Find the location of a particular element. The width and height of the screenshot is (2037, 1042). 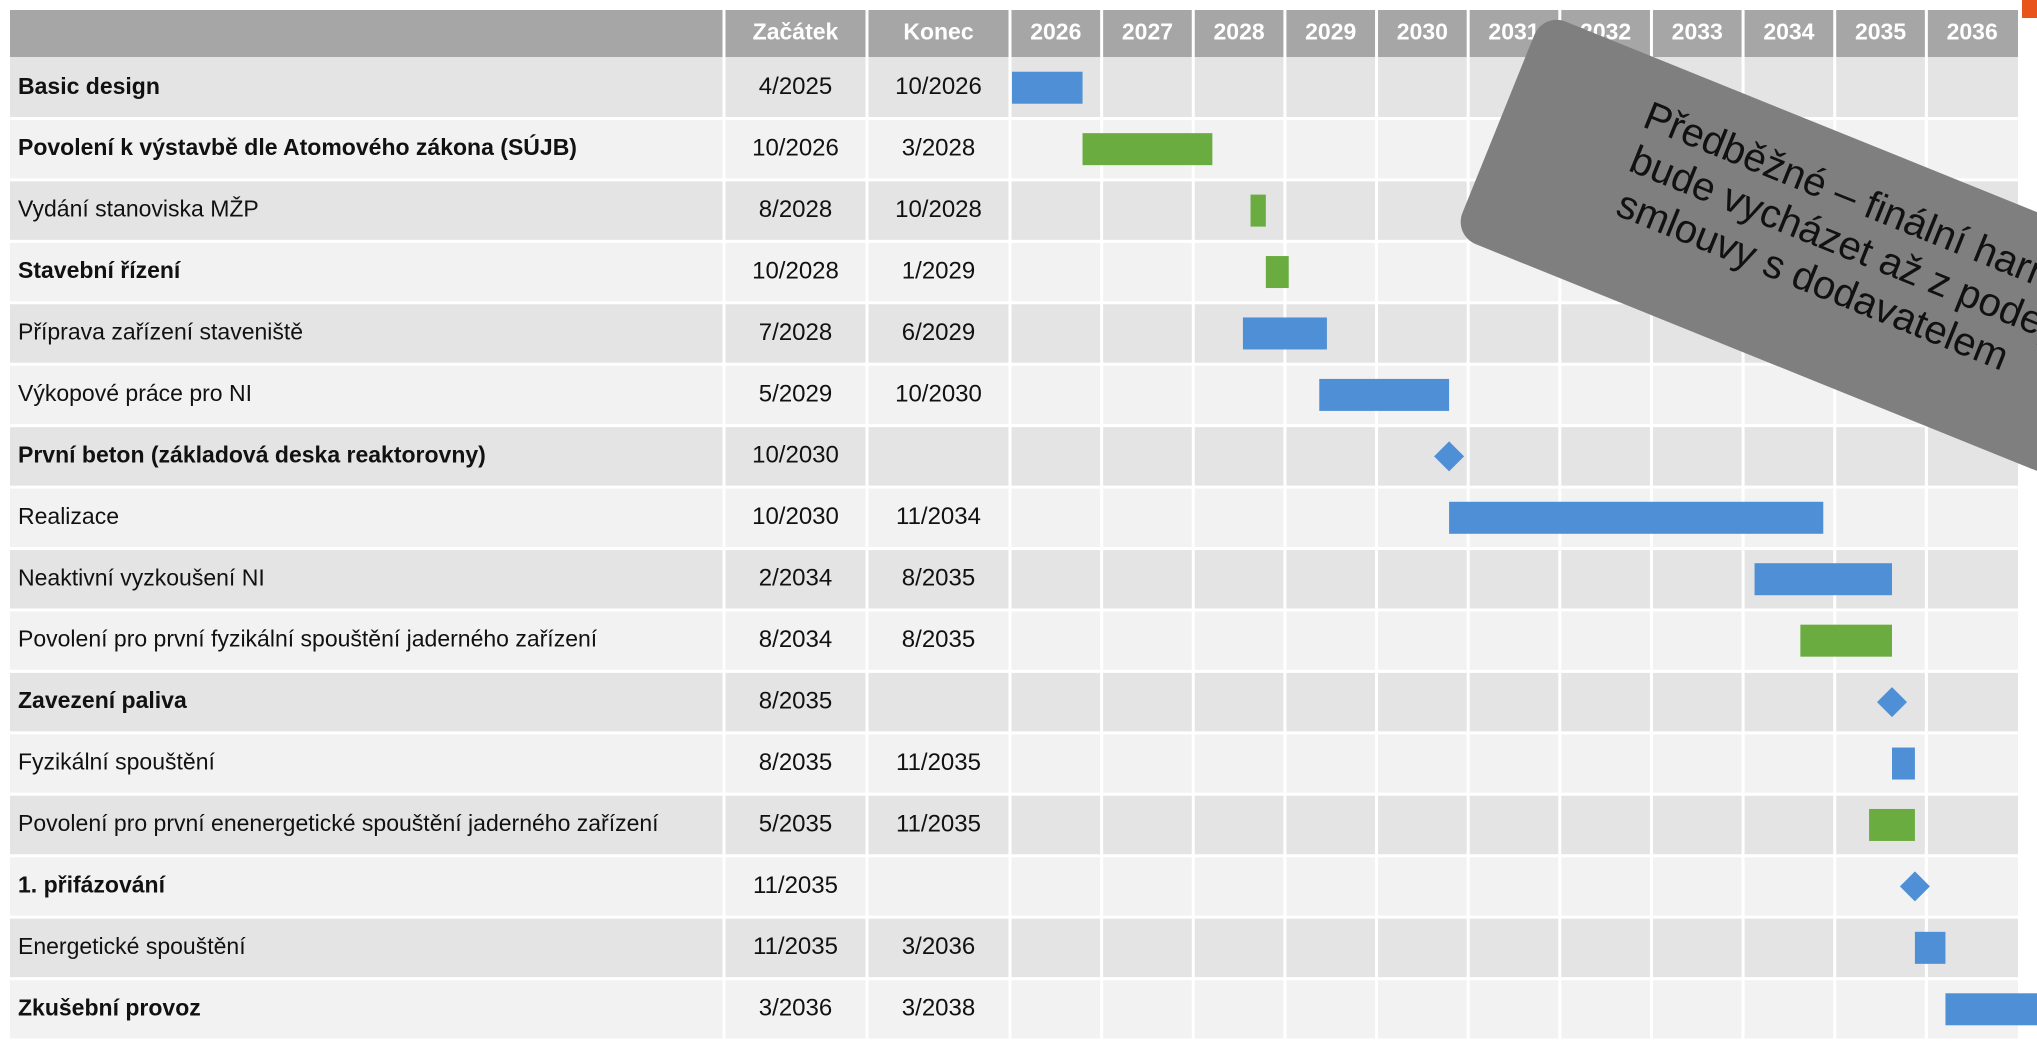

year-label: 2027 is located at coordinates (1147, 32).